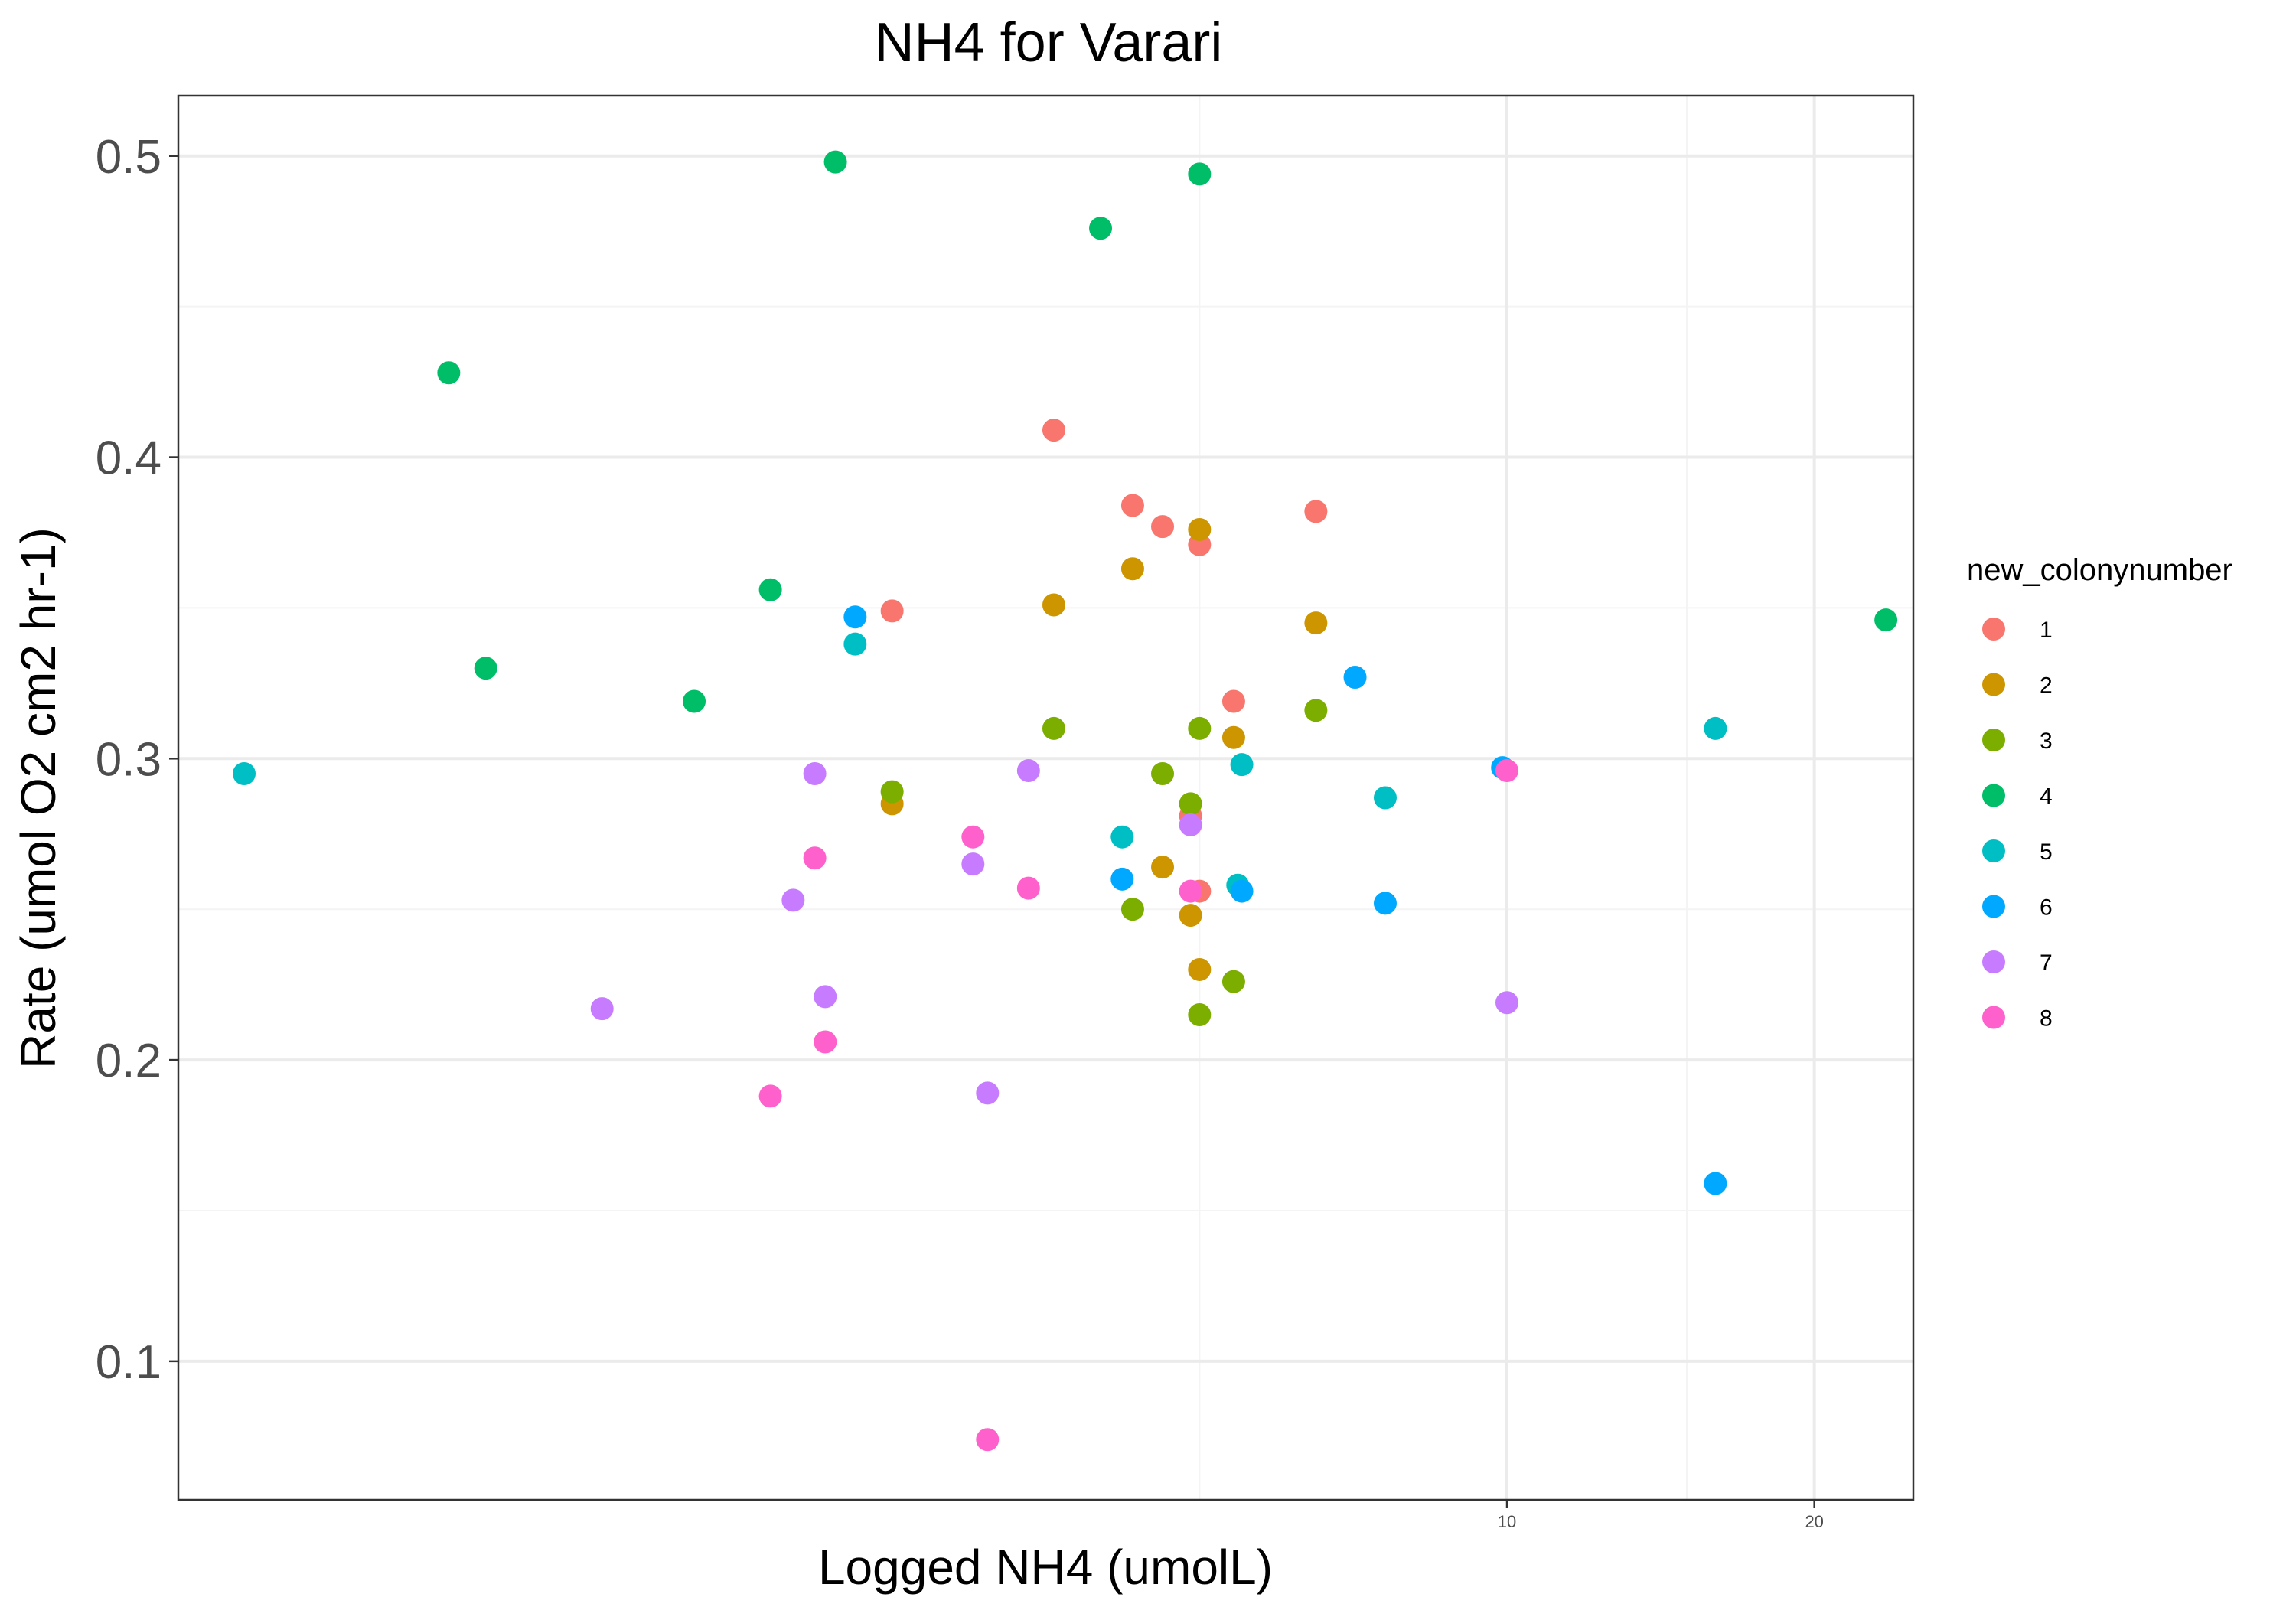  What do you see at coordinates (2046, 963) in the screenshot?
I see `legend-label-colony-7: 7` at bounding box center [2046, 963].